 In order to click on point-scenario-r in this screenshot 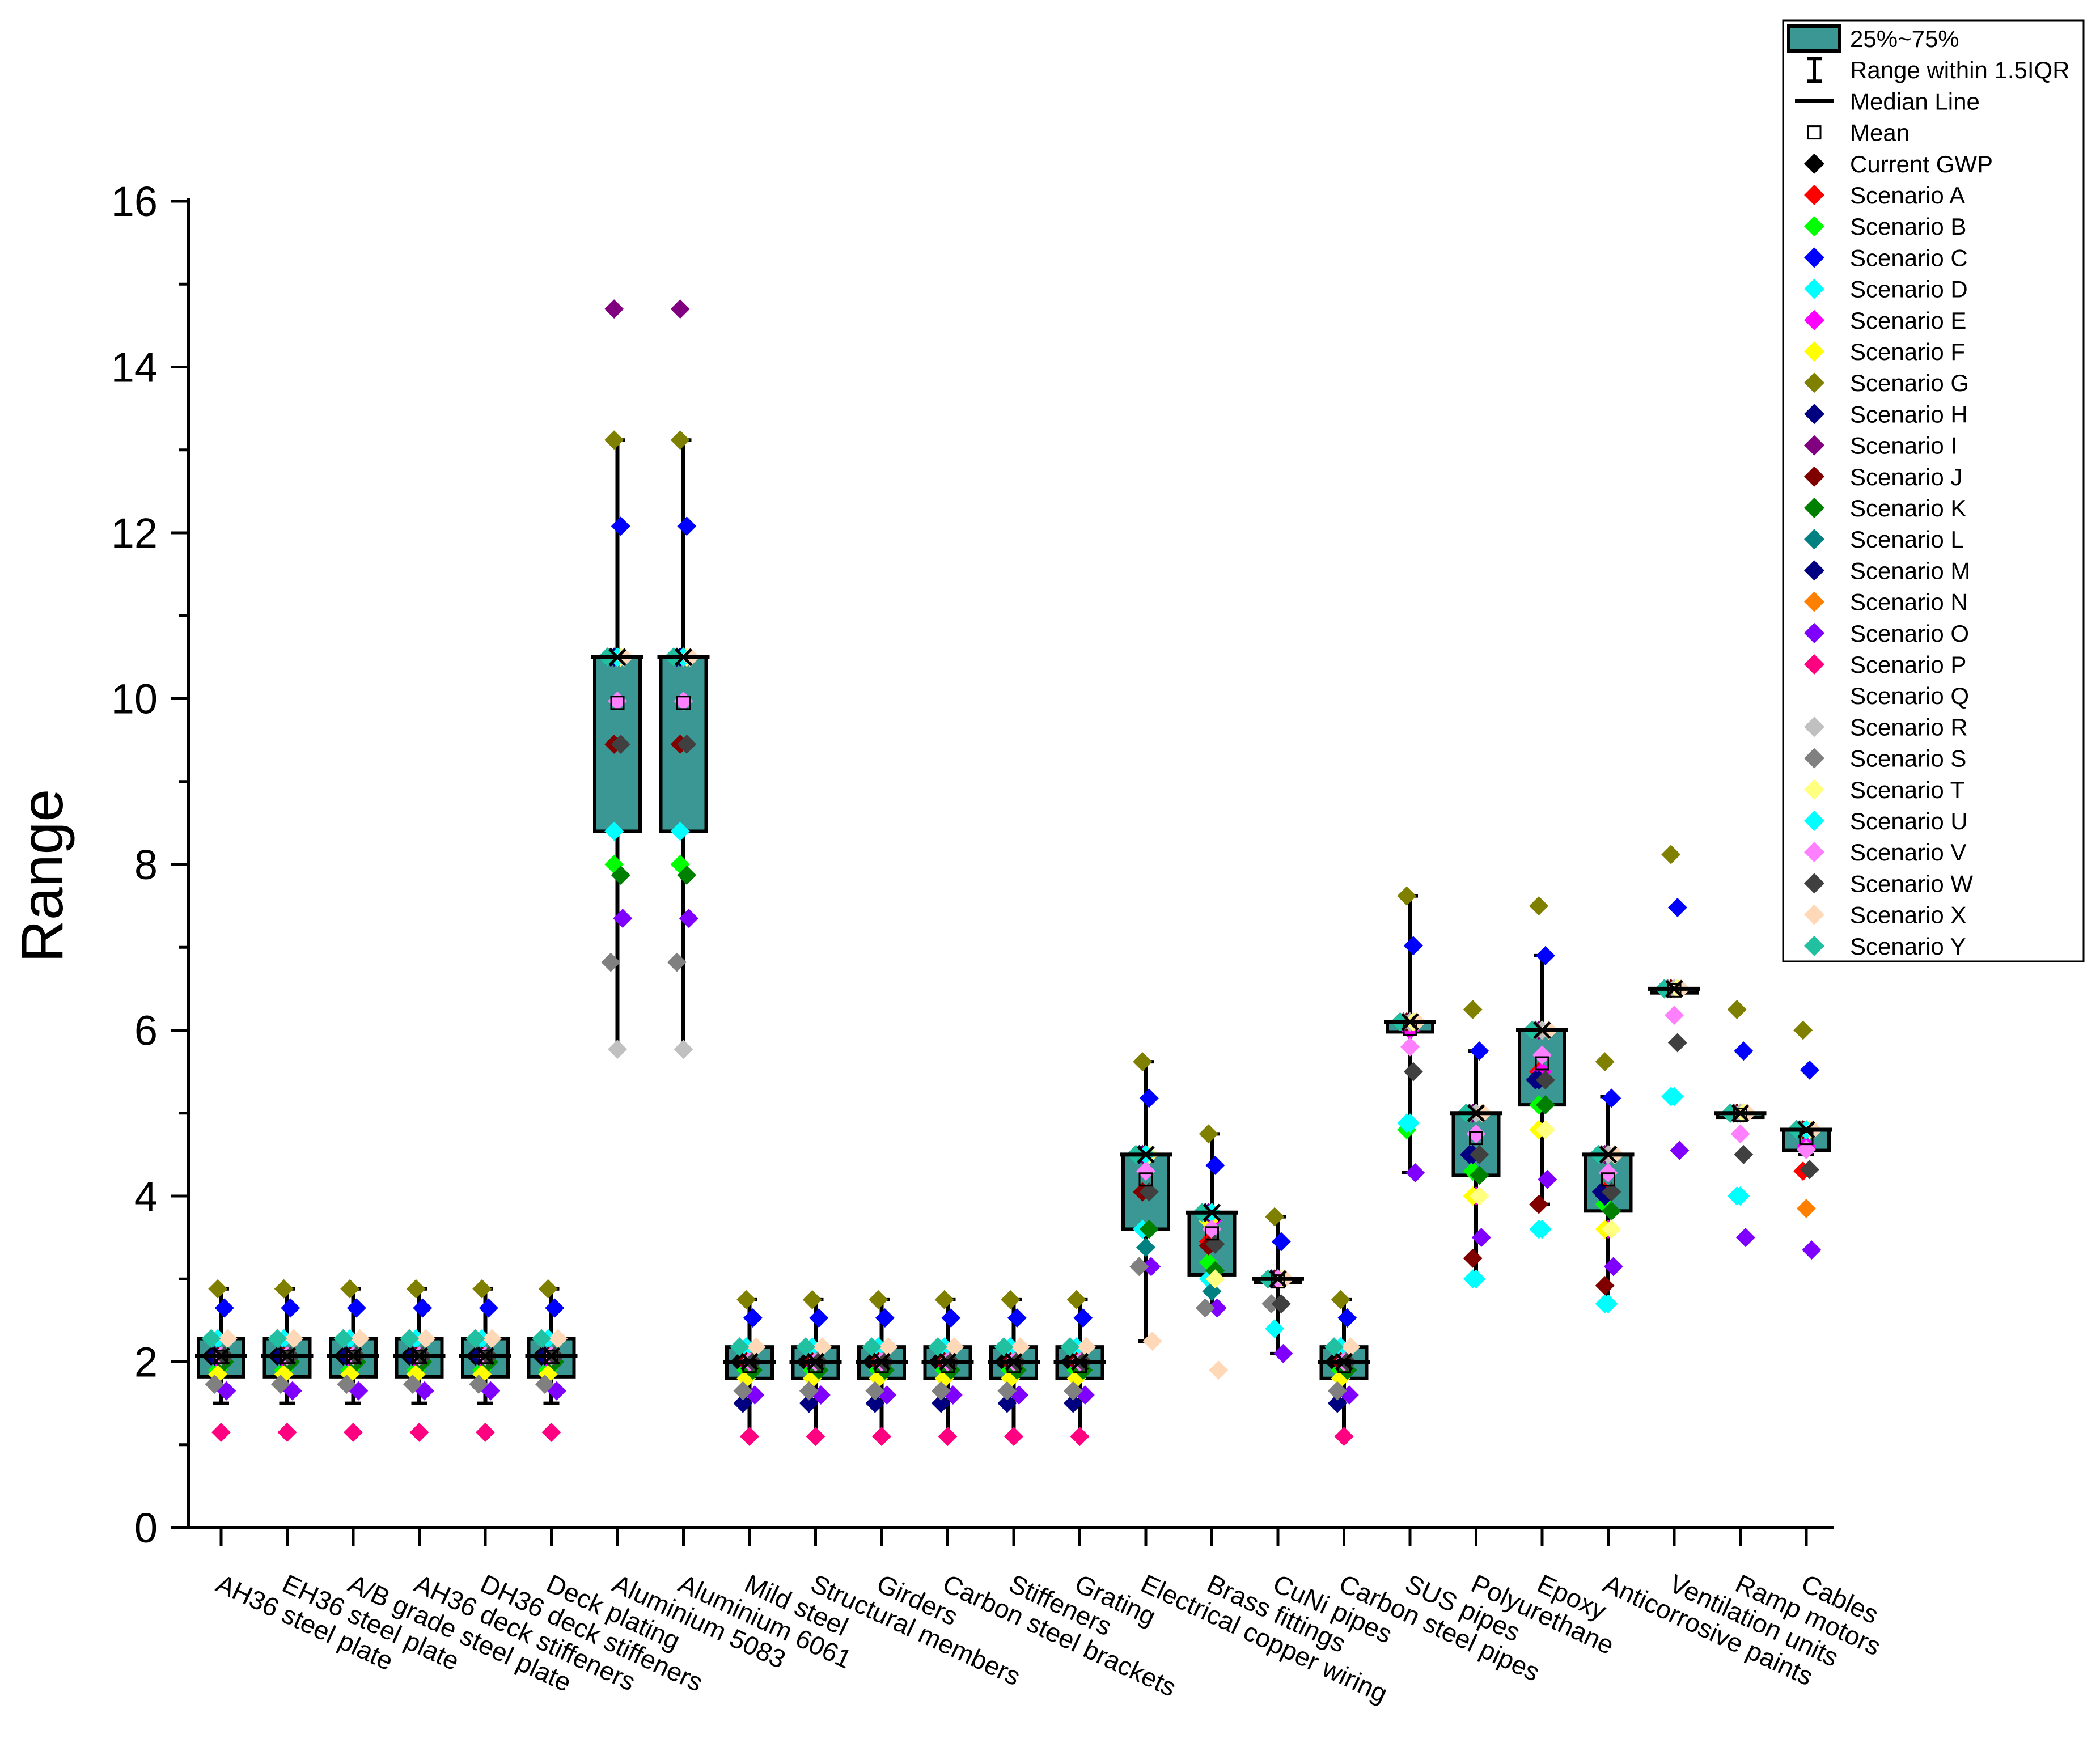, I will do `click(683, 1049)`.